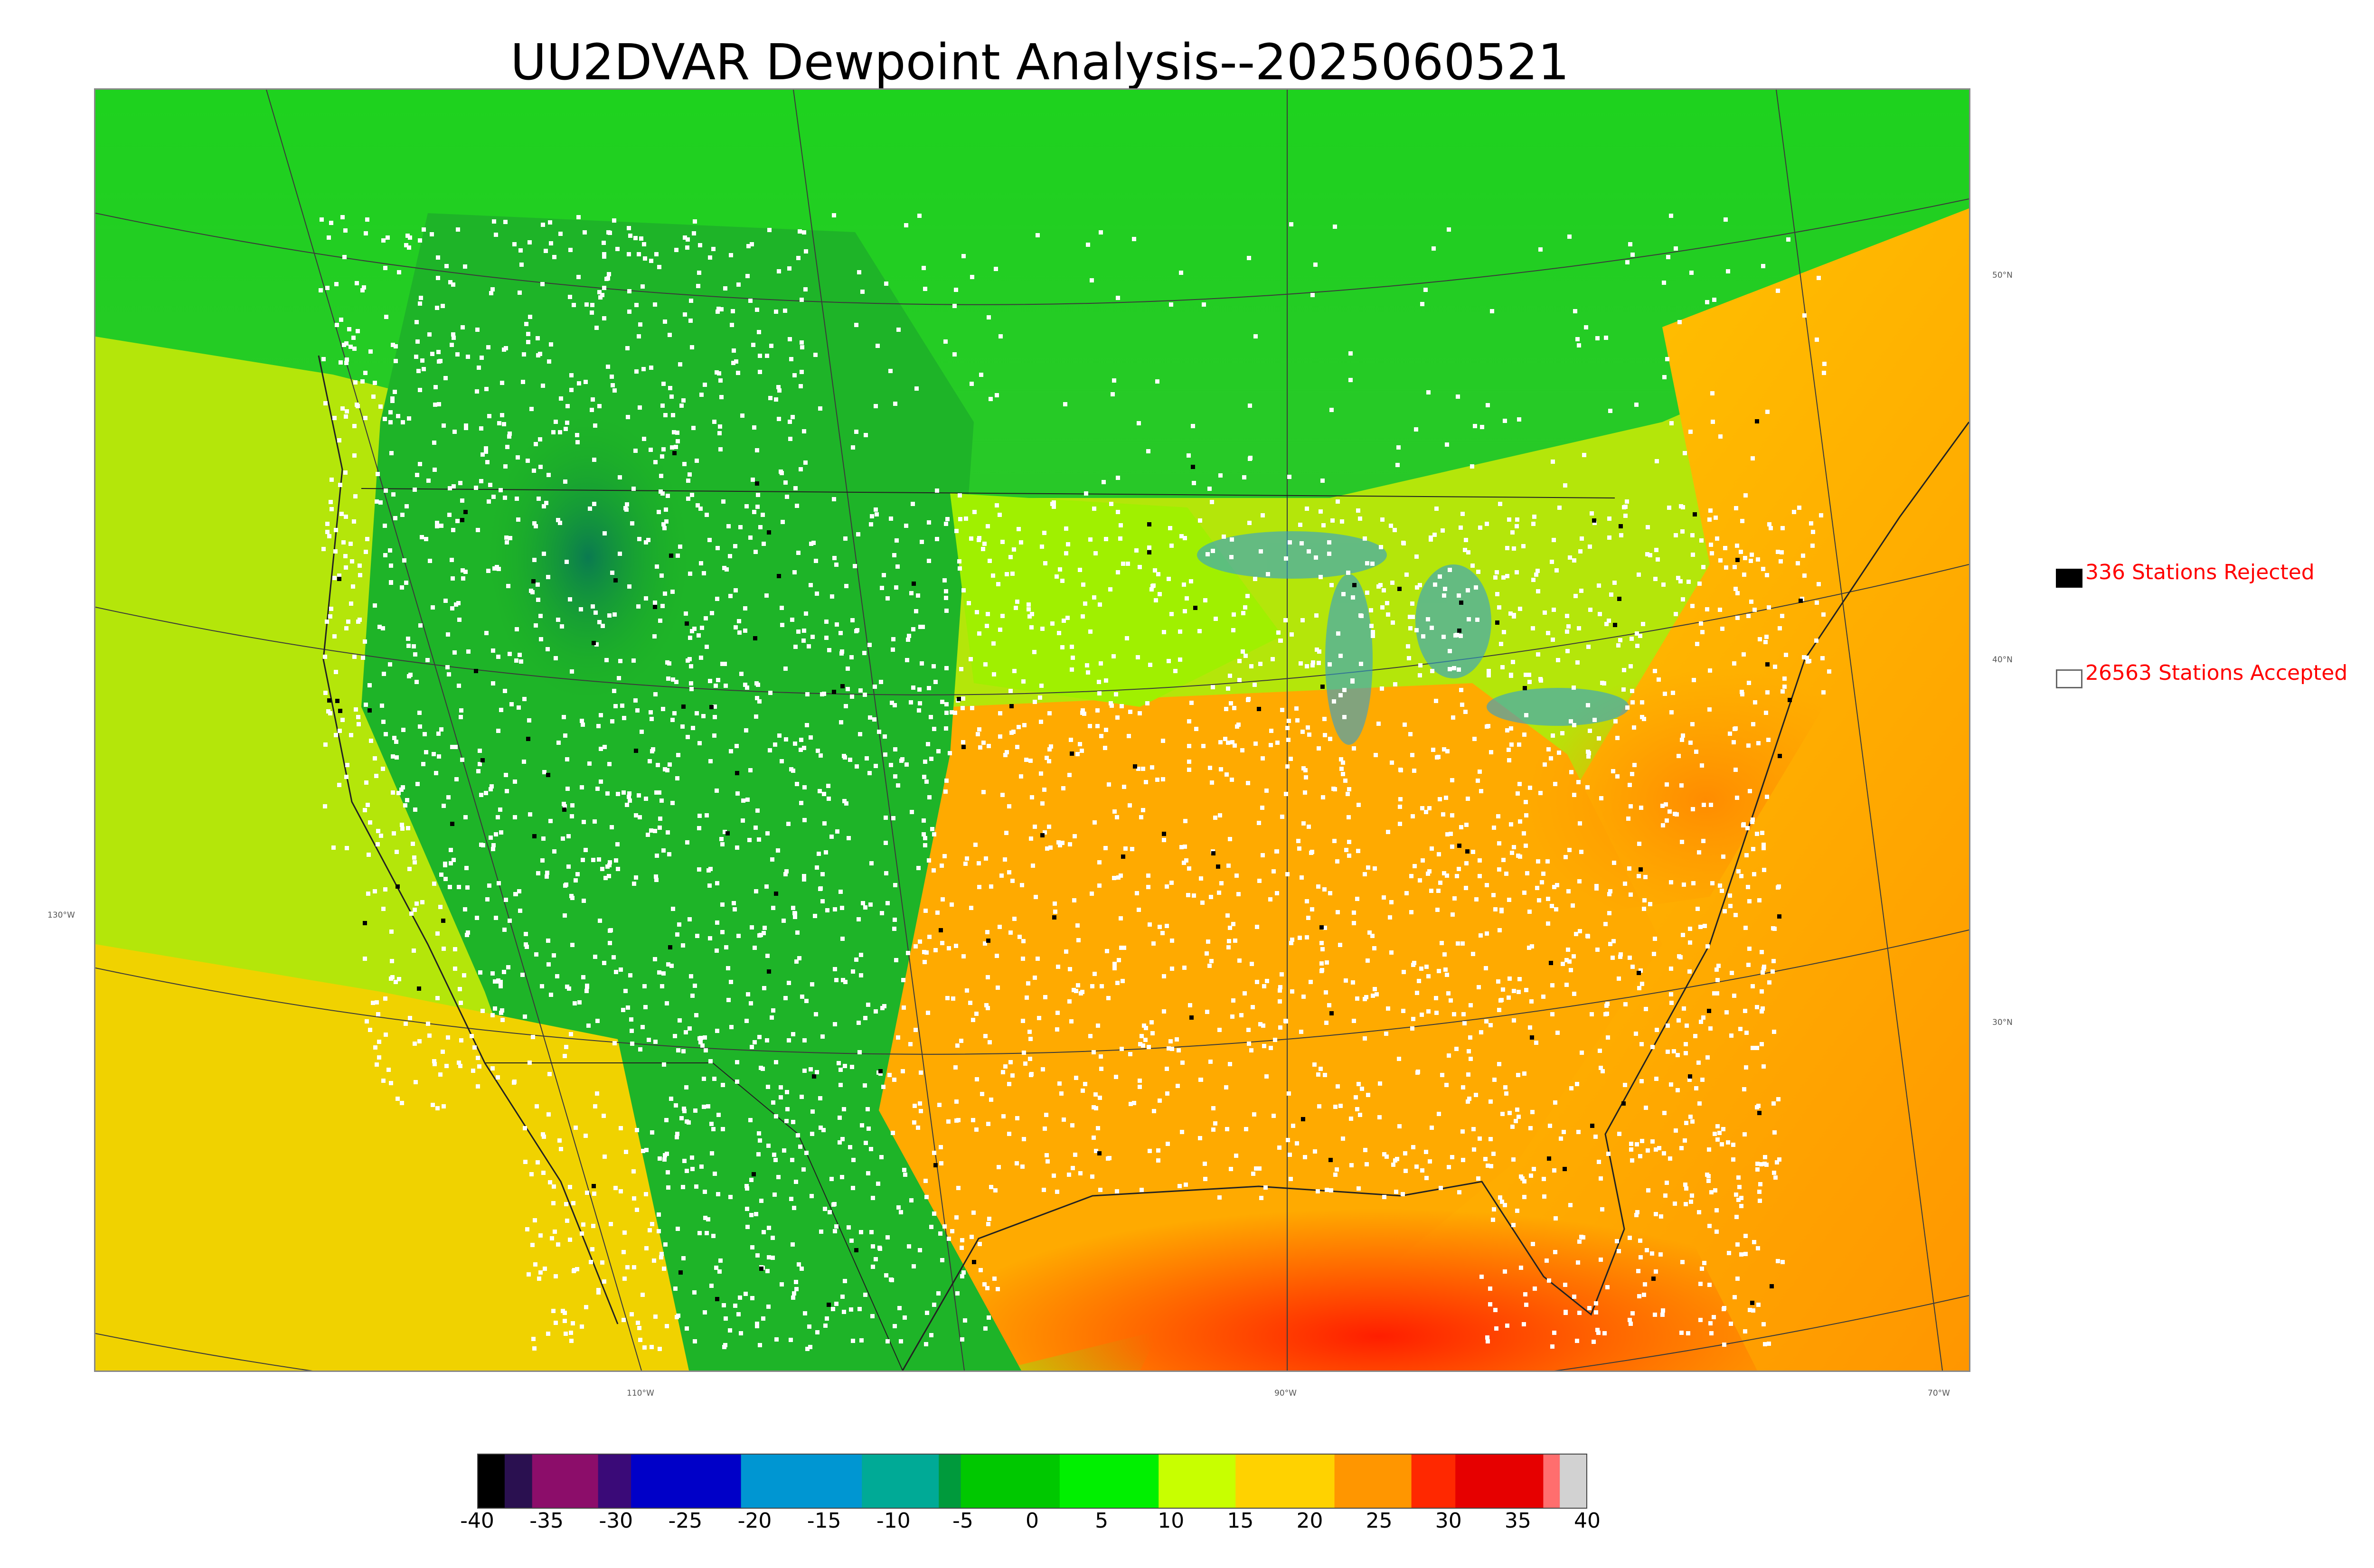 This screenshot has height=1568, width=2374. Describe the element at coordinates (1240, 1521) in the screenshot. I see `colorbar-tick-label: 15` at that location.